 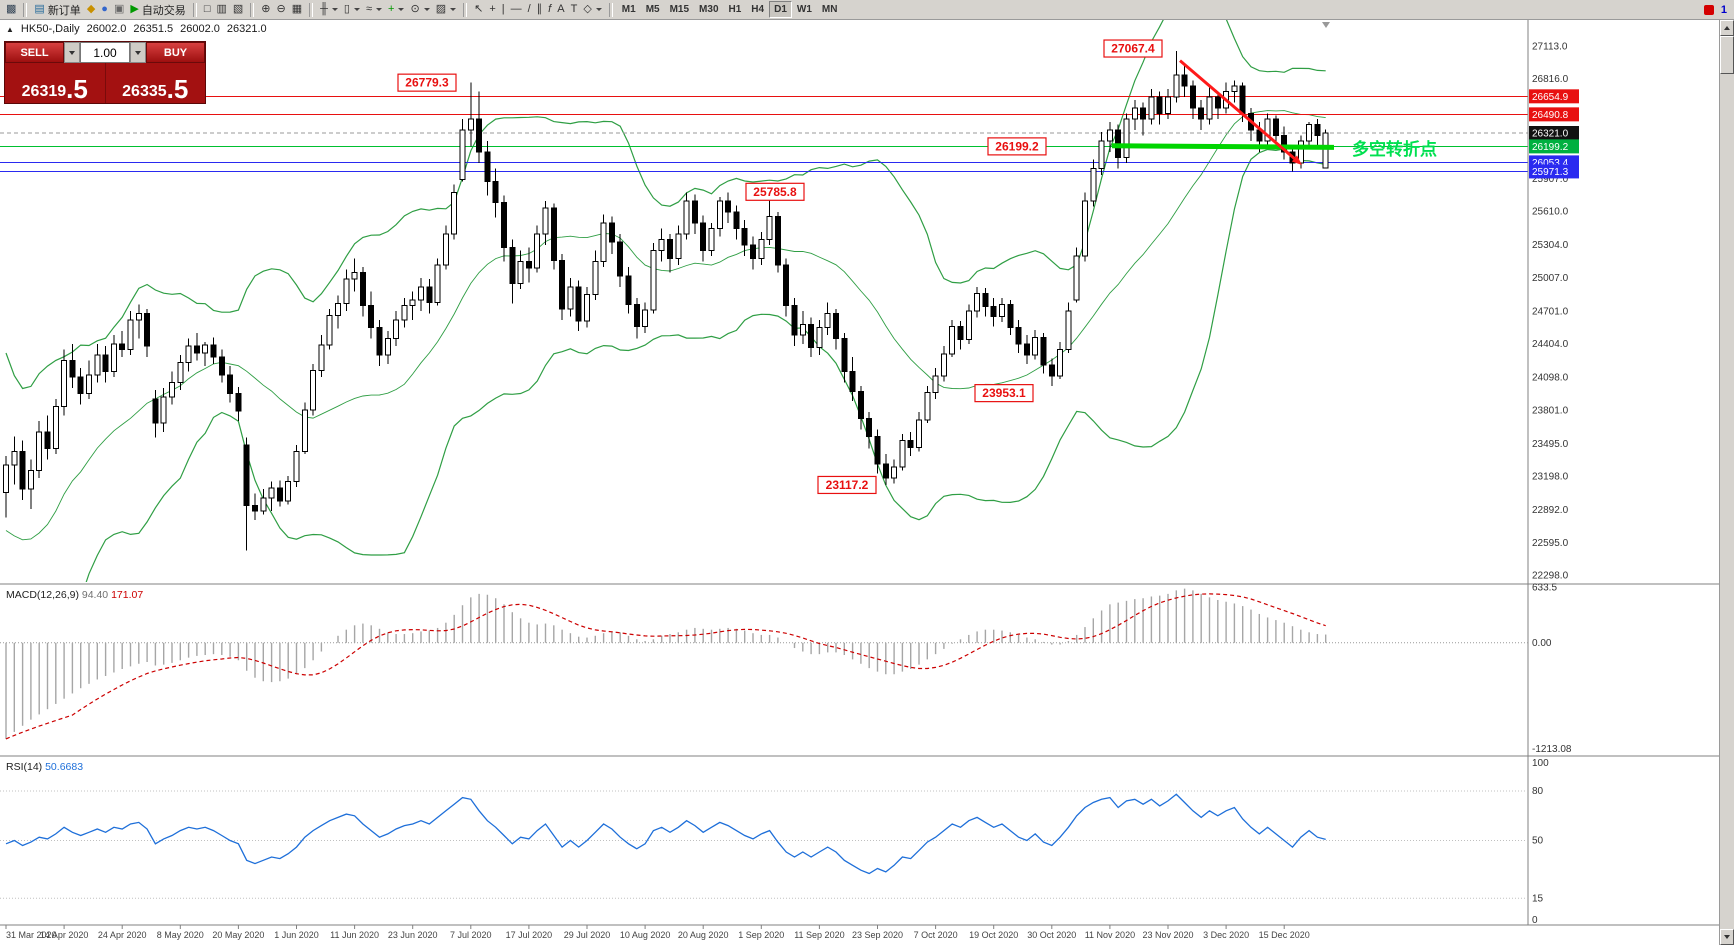 I want to click on svg-text: 3 Dec 2020, so click(x=1226, y=935).